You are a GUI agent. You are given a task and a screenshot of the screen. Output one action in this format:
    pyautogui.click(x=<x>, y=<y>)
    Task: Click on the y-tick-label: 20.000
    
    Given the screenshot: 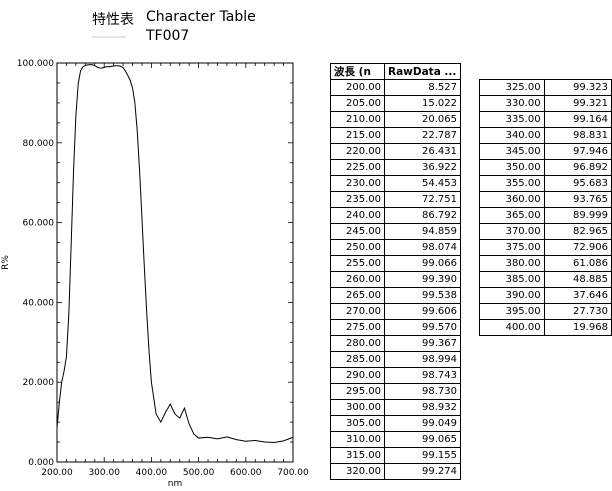 What is the action you would take?
    pyautogui.click(x=39, y=383)
    